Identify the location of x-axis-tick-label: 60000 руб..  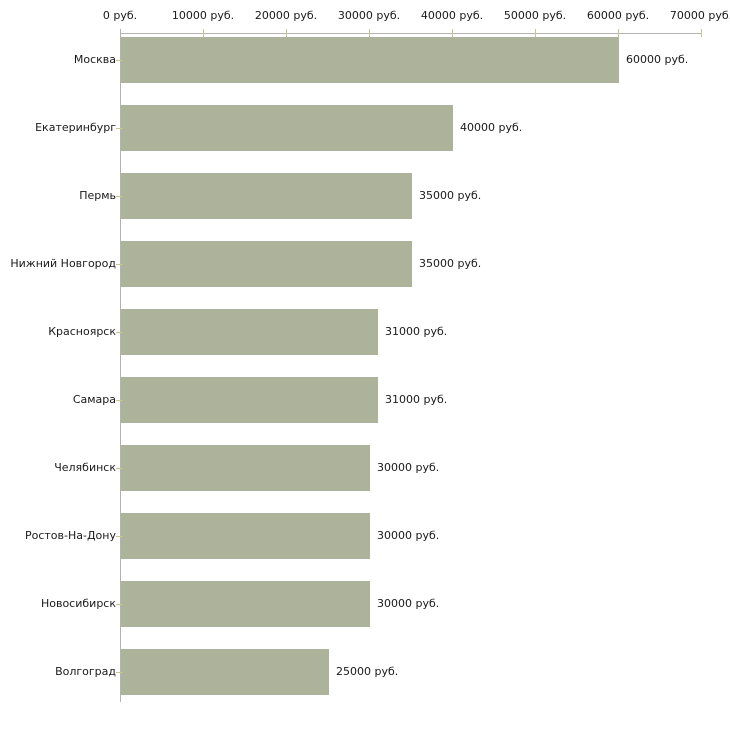
(618, 15).